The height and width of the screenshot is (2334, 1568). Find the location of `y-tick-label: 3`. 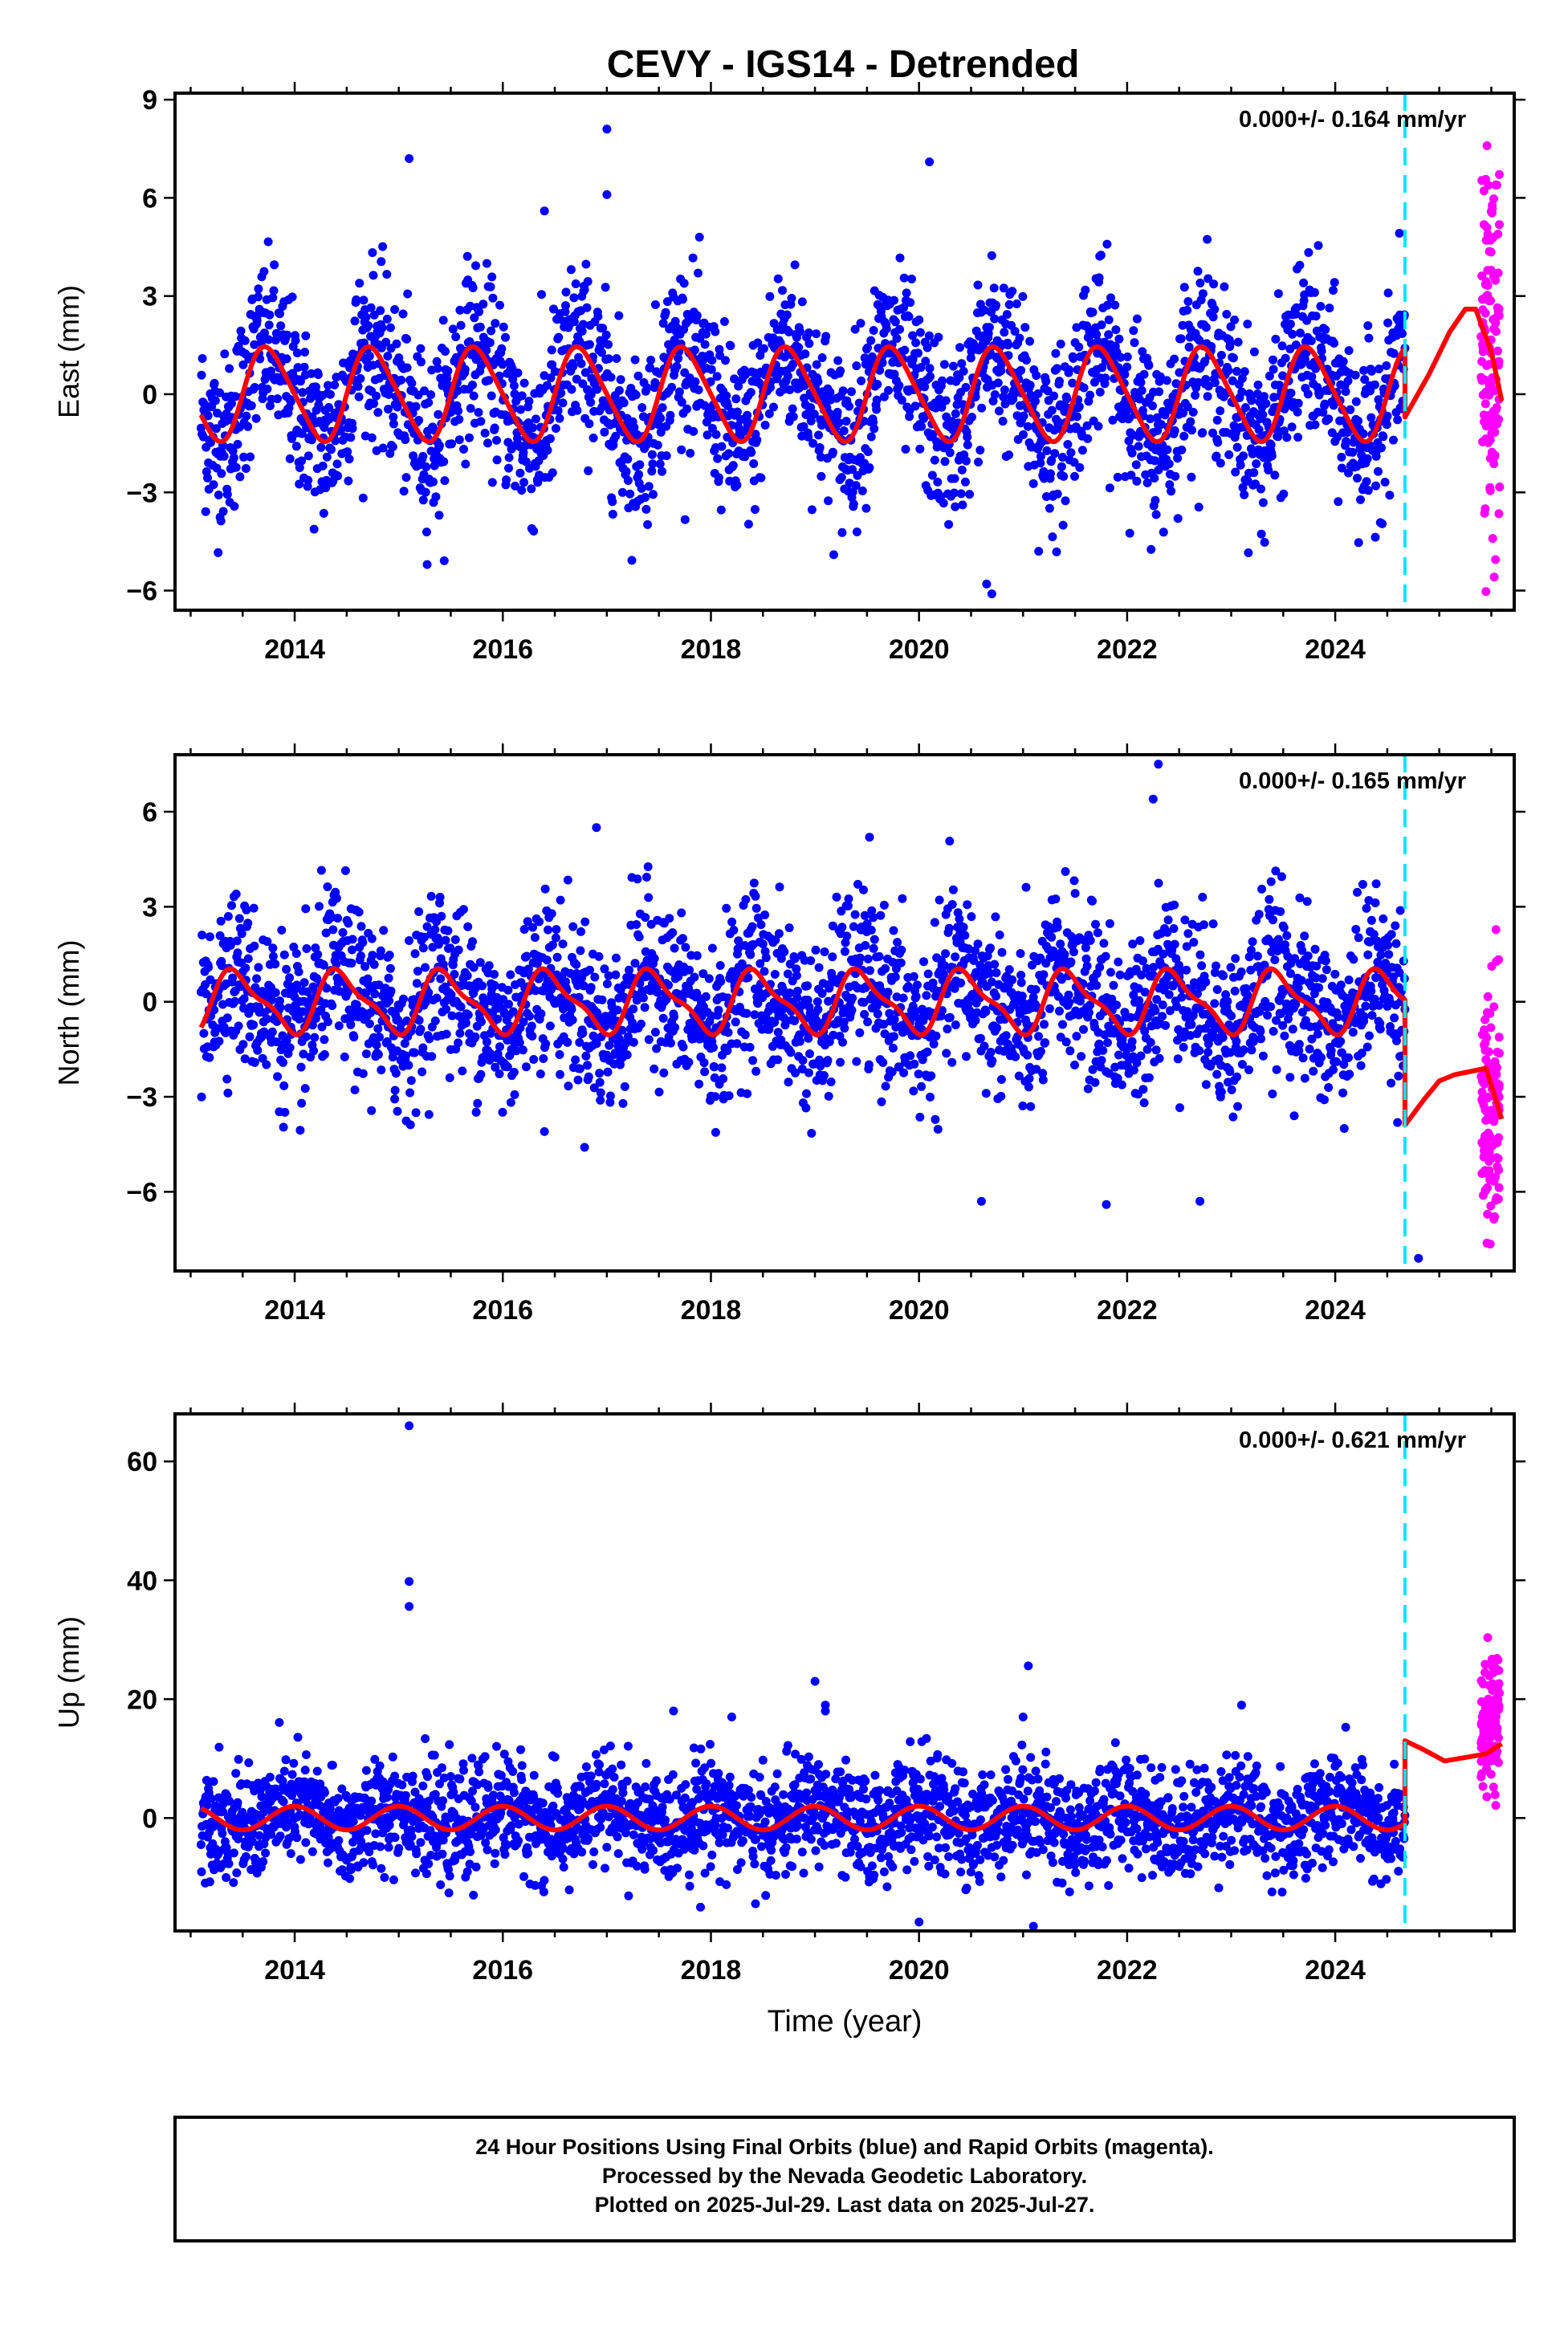

y-tick-label: 3 is located at coordinates (149, 297).